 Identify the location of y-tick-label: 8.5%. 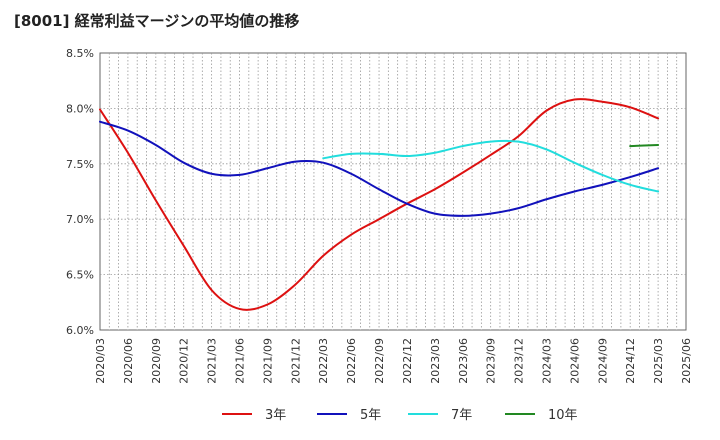
(80, 53).